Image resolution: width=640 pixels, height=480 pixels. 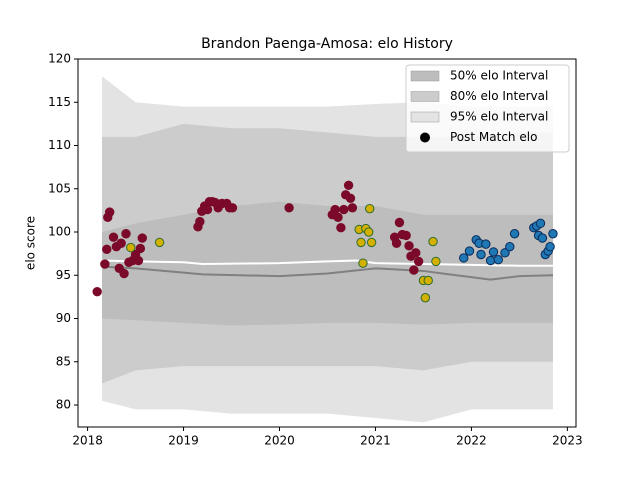 I want to click on y-tick-label: 80, so click(x=63, y=405).